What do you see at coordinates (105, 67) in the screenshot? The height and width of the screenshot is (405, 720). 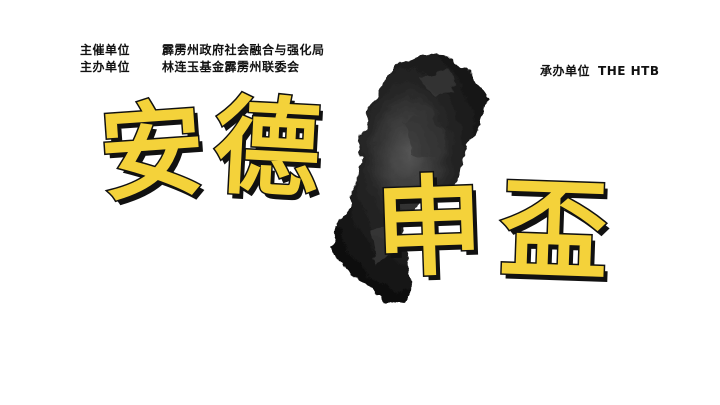 I see `co-host-role: 主办单位` at bounding box center [105, 67].